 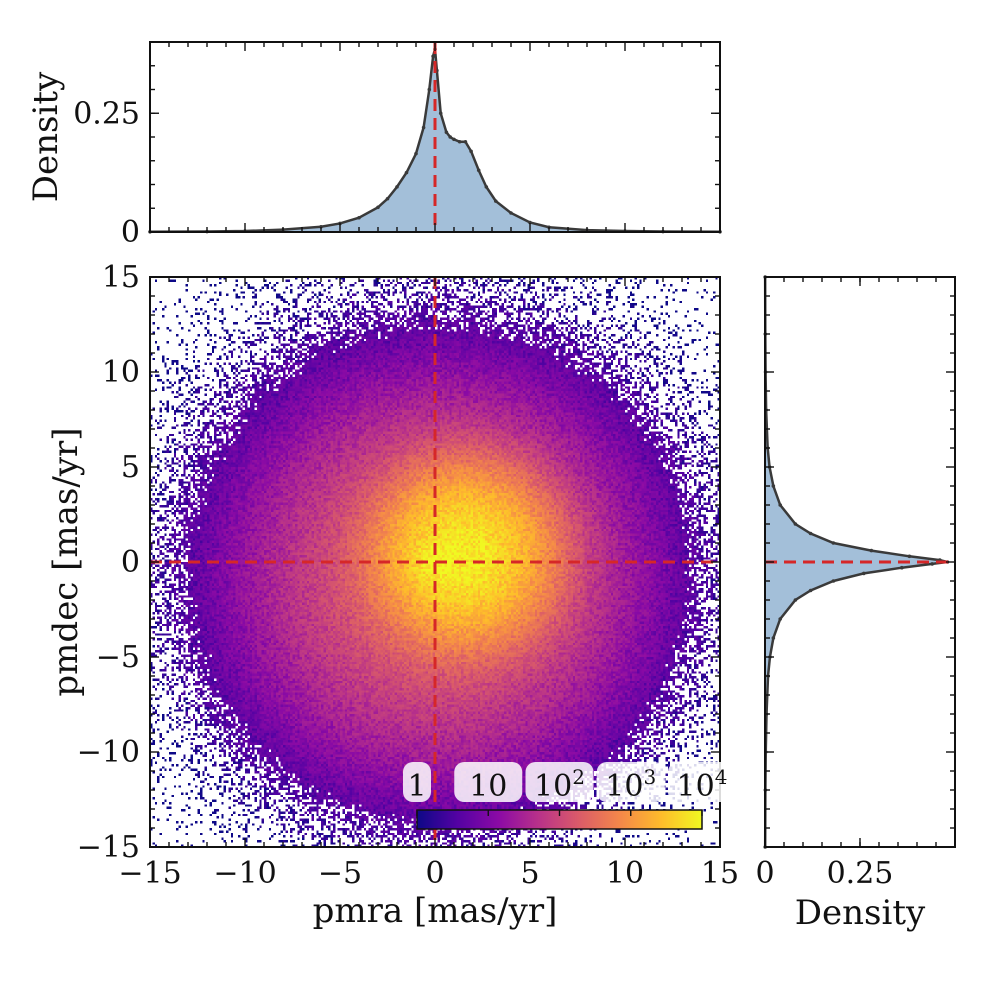 I want to click on top-marginal-plot, so click(x=435, y=138).